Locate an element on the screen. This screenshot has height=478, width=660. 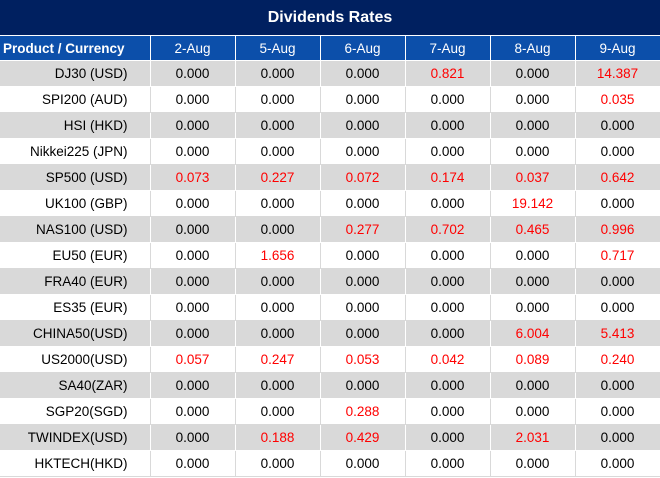
rate-cell: 0.996 is located at coordinates (617, 229).